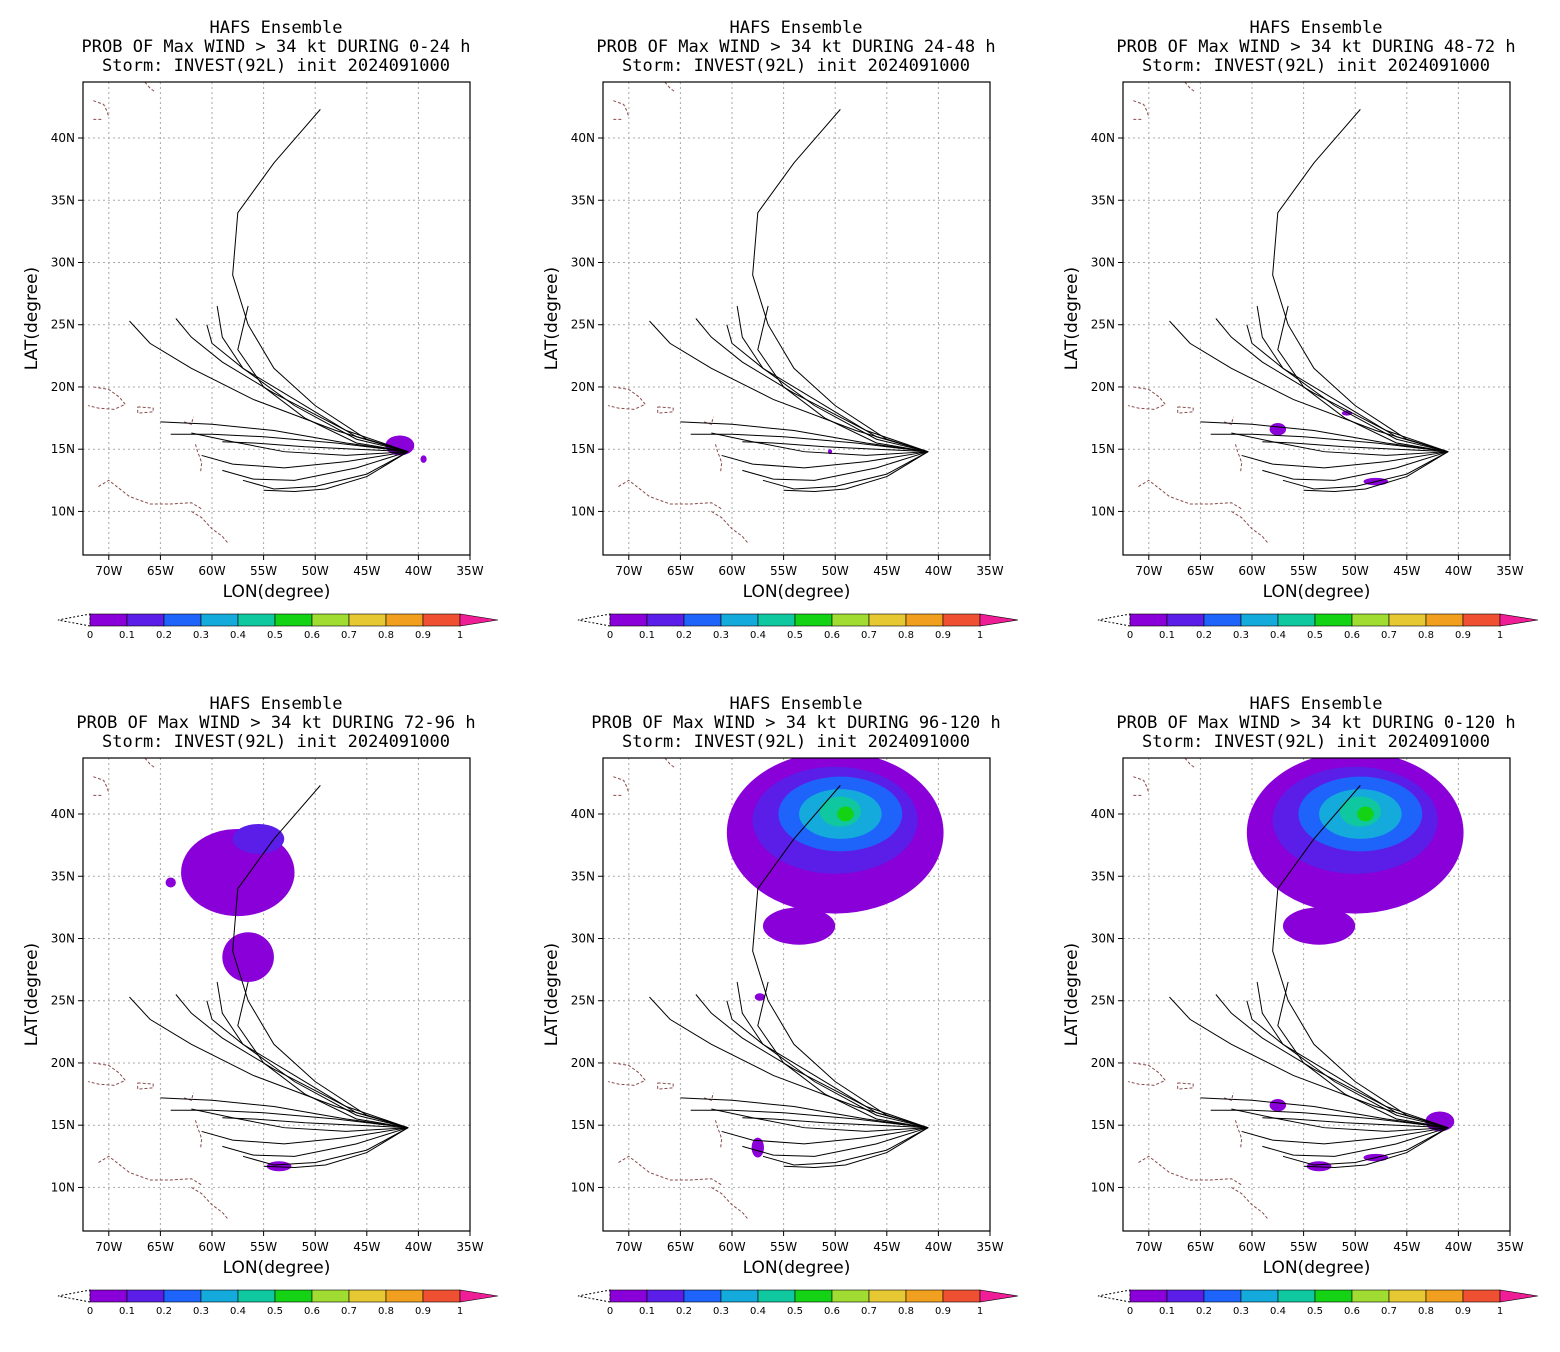 The image size is (1560, 1352). Describe the element at coordinates (63, 876) in the screenshot. I see `y-tick-label: 35N` at that location.